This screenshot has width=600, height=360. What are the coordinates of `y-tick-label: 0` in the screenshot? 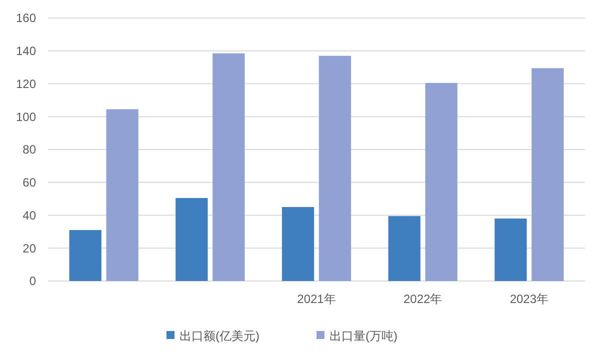 It's located at (32, 281).